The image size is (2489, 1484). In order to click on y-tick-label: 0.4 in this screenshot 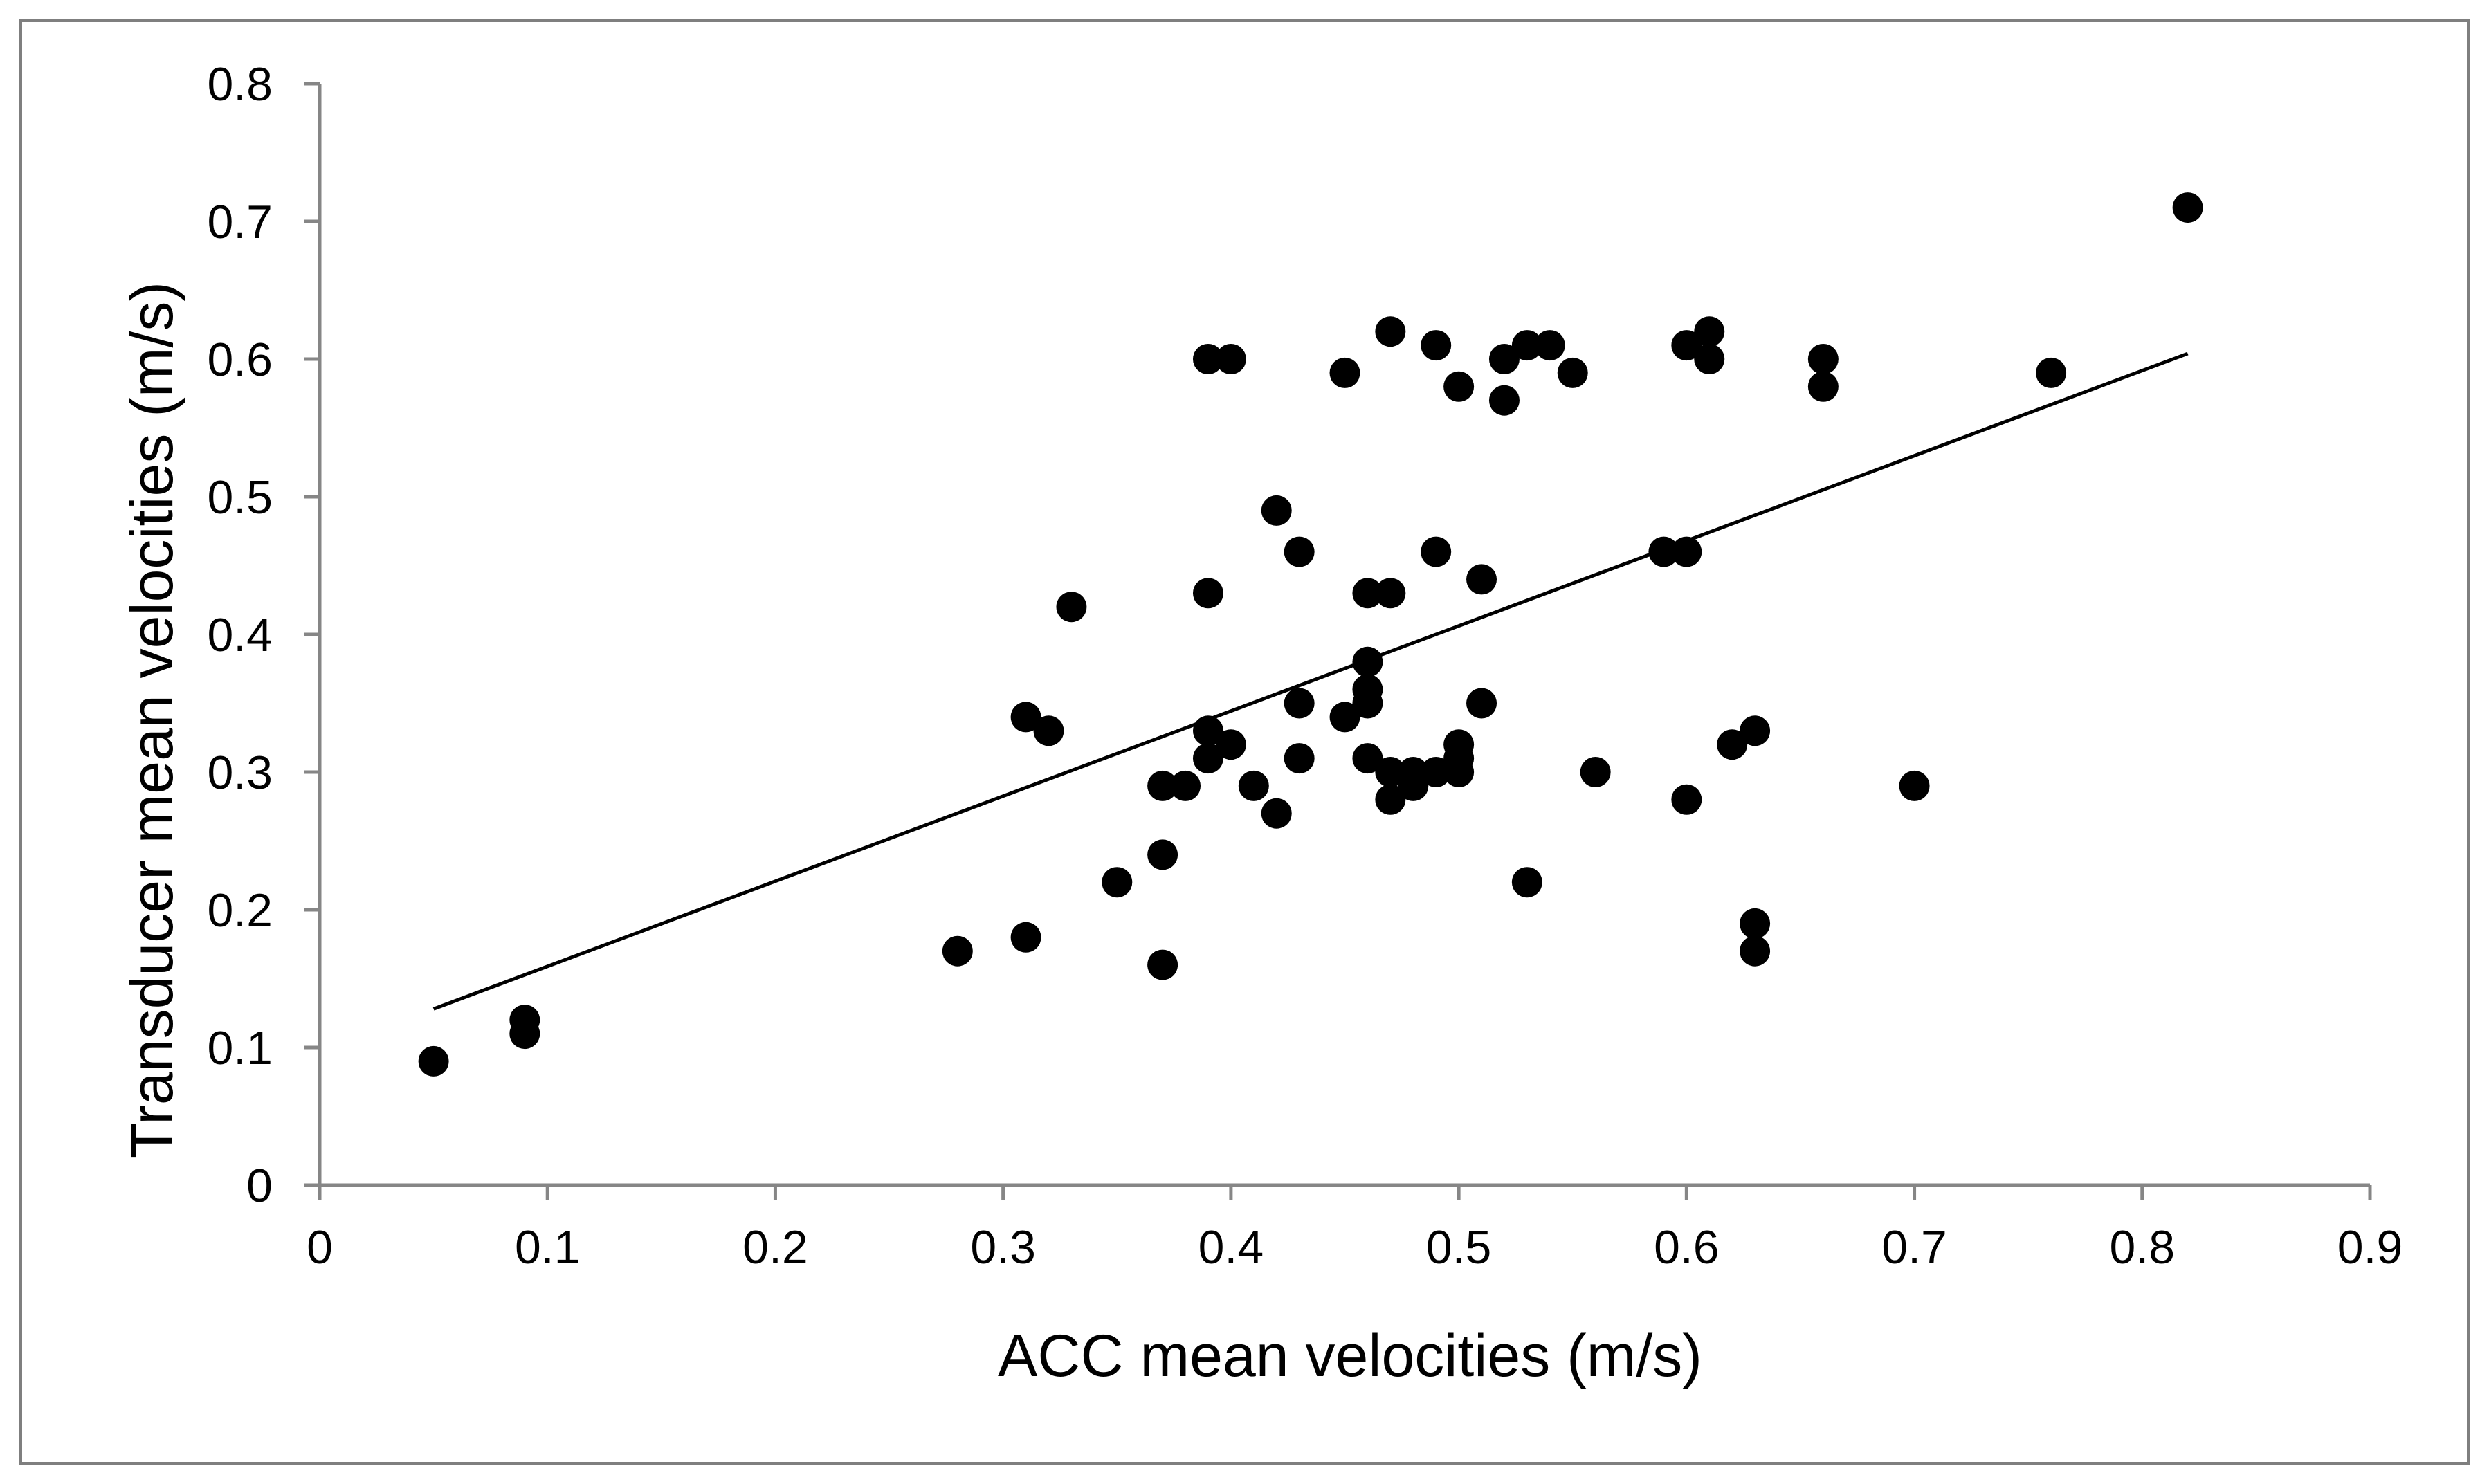, I will do `click(240, 635)`.